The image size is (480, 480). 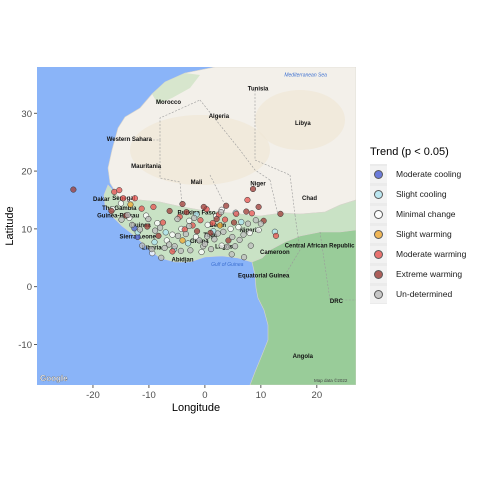 What do you see at coordinates (25, 345) in the screenshot?
I see `y-tick-label: -10` at bounding box center [25, 345].